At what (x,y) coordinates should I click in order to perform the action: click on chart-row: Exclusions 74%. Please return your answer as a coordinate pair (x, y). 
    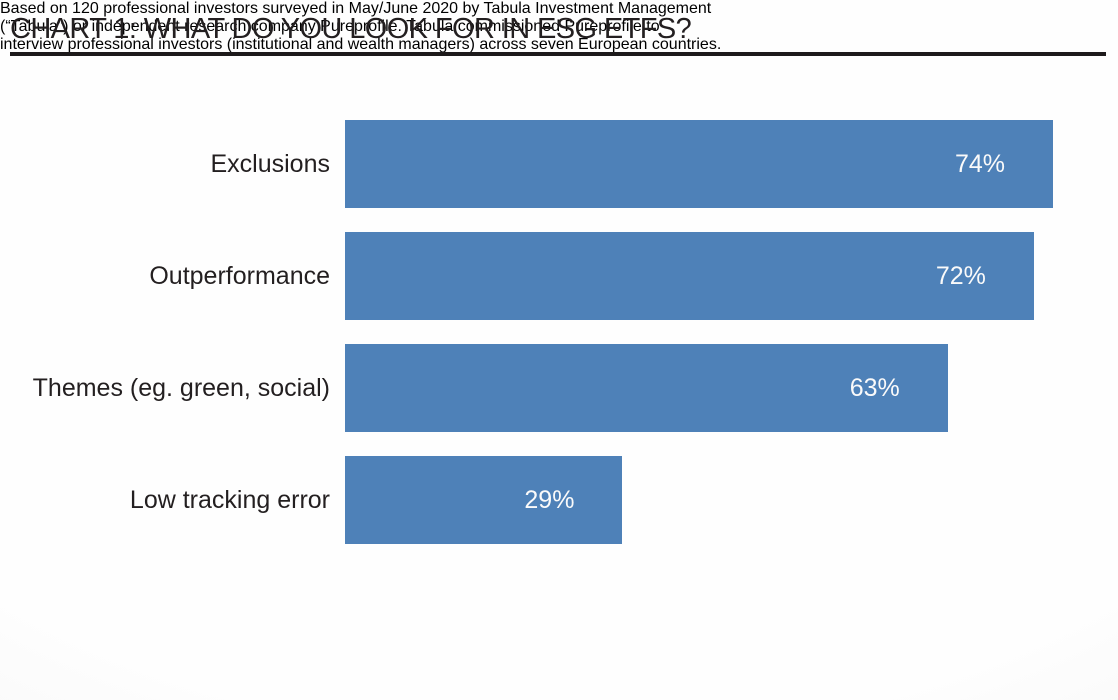
    Looking at the image, I should click on (531, 164).